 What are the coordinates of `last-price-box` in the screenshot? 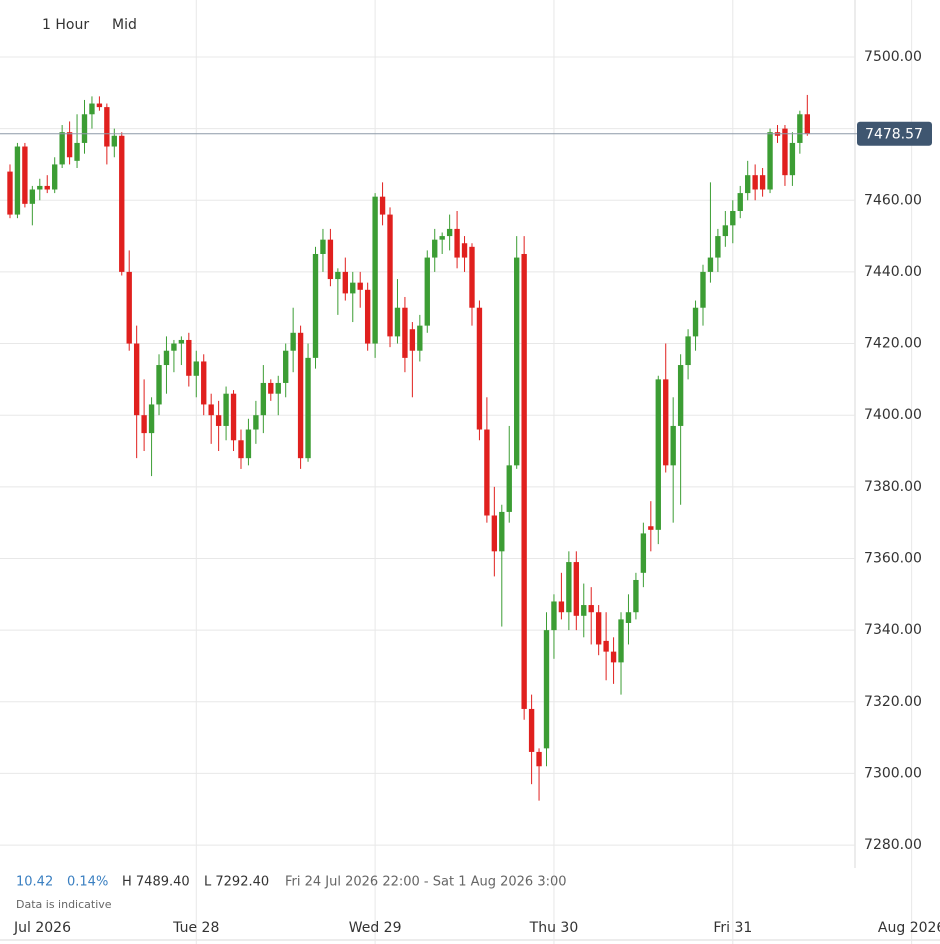 It's located at (894, 133).